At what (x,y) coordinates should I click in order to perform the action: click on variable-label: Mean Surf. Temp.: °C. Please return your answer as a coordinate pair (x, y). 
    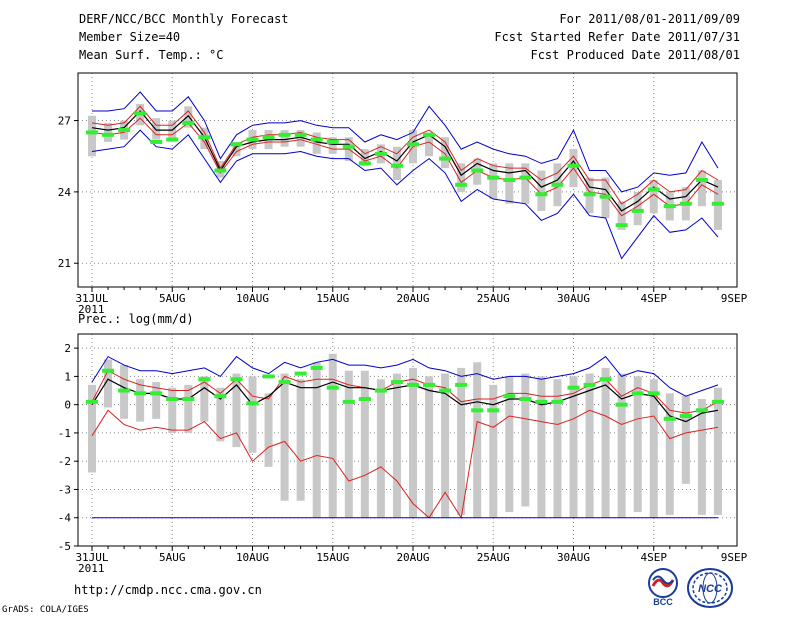
    Looking at the image, I should click on (151, 55).